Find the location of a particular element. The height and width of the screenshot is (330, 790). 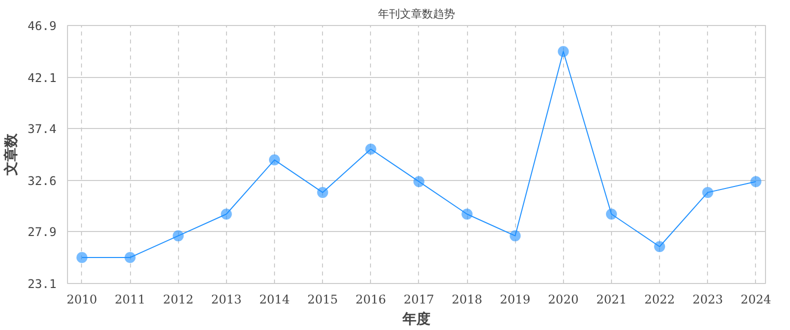

x-tick-label: 2019 is located at coordinates (515, 299).